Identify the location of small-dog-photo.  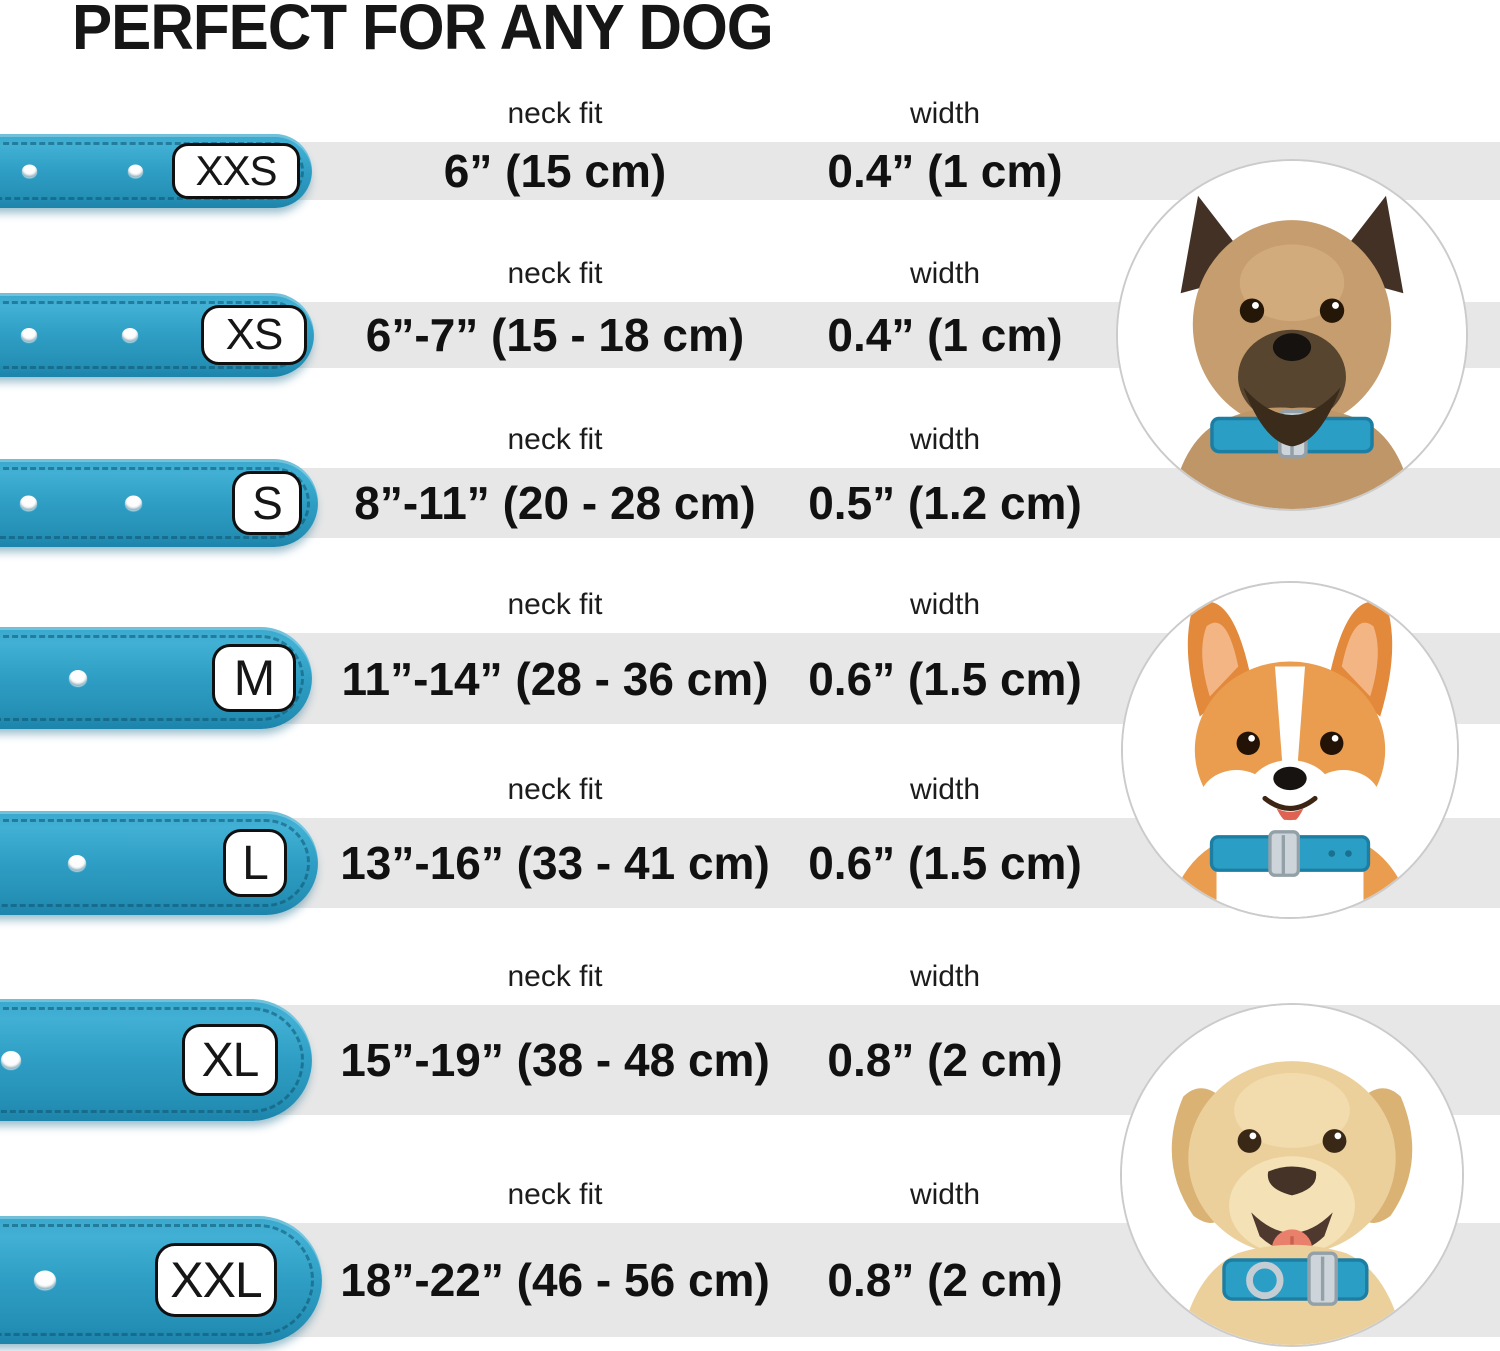
(1292, 335).